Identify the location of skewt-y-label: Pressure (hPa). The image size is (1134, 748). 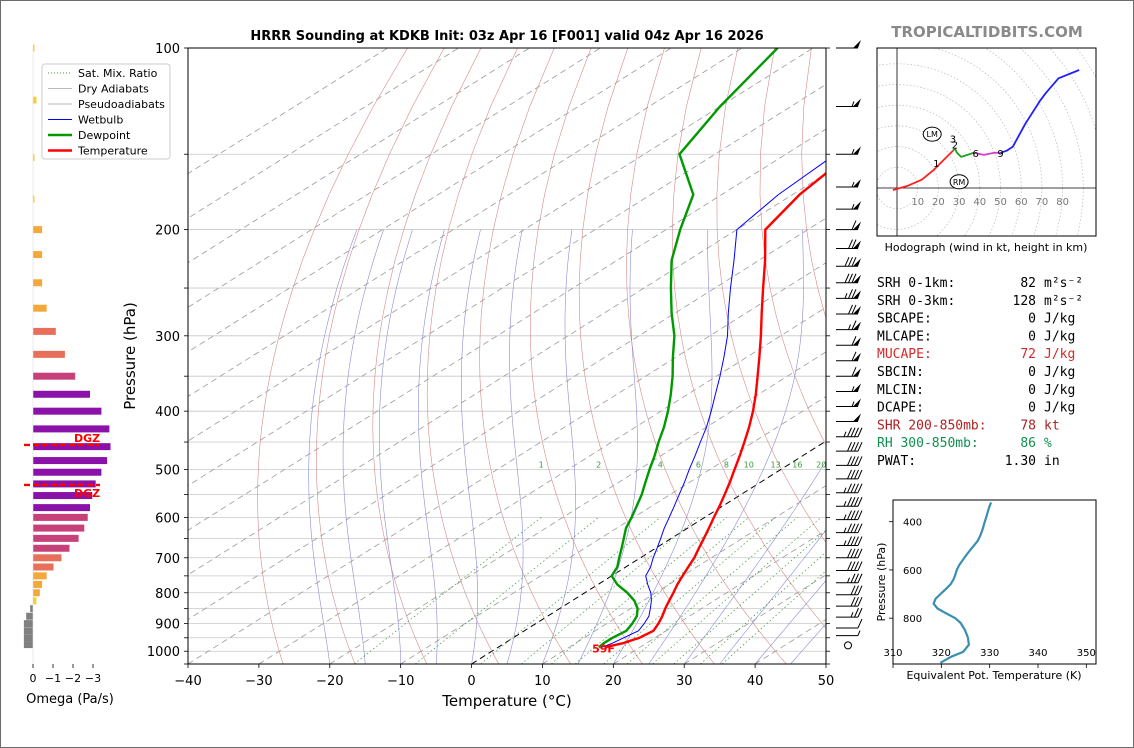
(130, 356).